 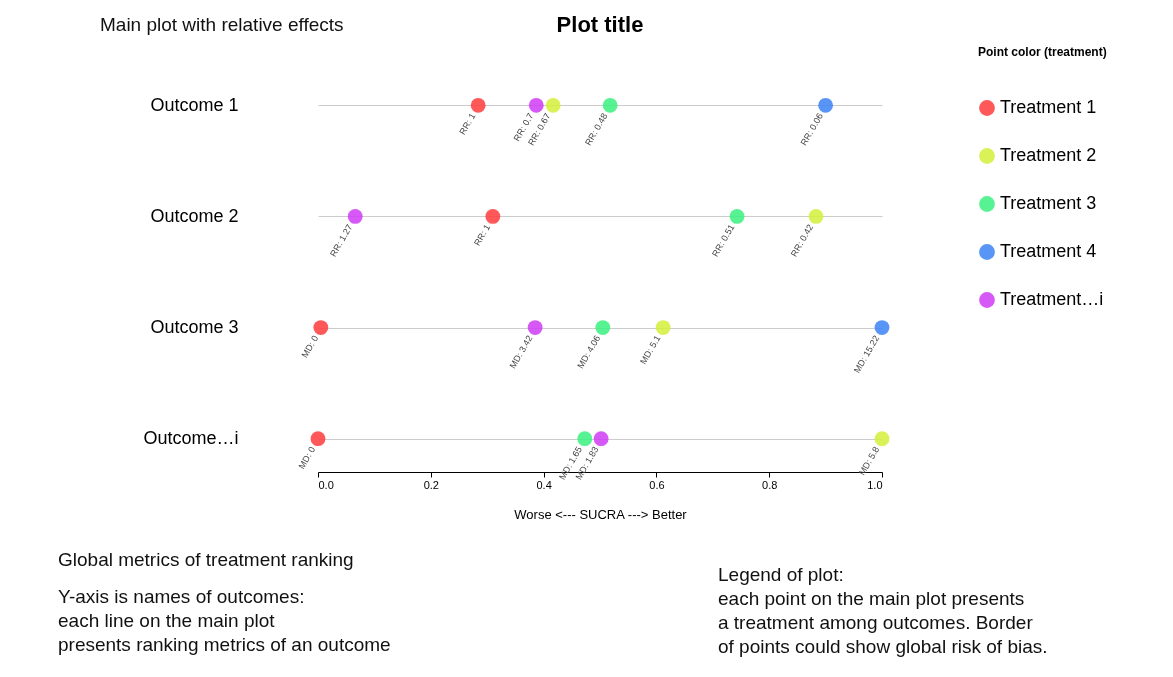 What do you see at coordinates (191, 438) in the screenshot?
I see `y-tick-label: Outcome…i` at bounding box center [191, 438].